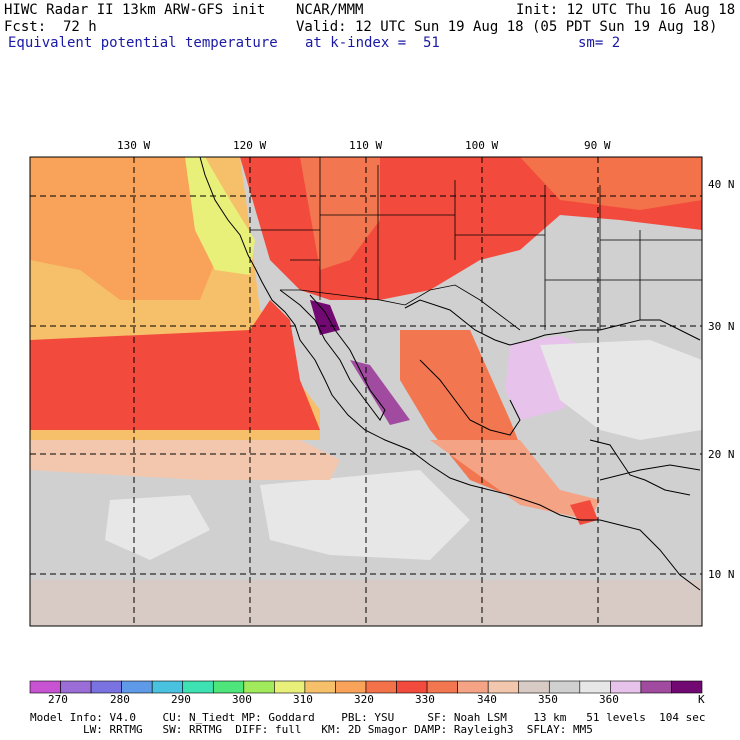 This screenshot has height=740, width=740. What do you see at coordinates (609, 699) in the screenshot?
I see `colorbar-label: 360` at bounding box center [609, 699].